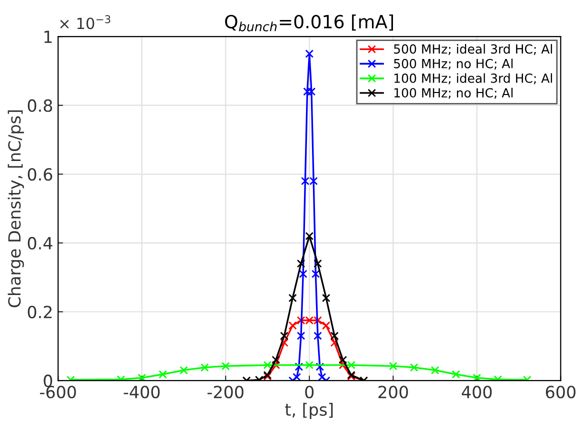  Describe the element at coordinates (40, 243) in the screenshot. I see `y-tick-label: 0.4` at that location.